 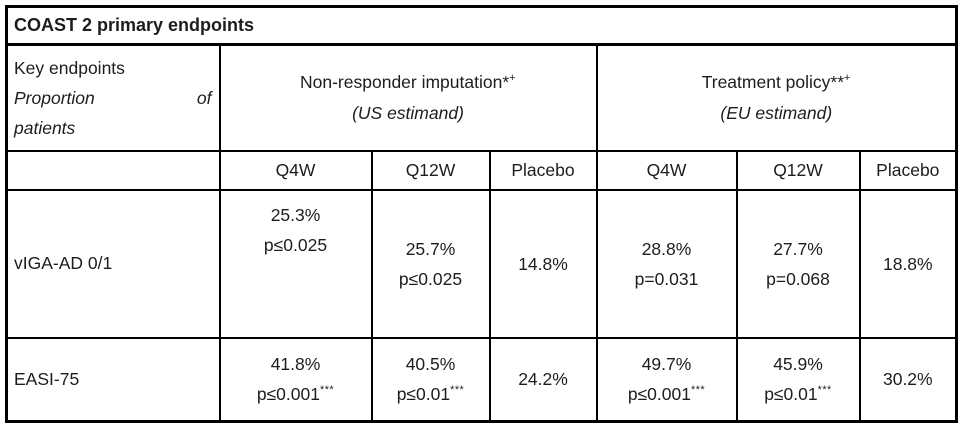 I want to click on arm-header-row: Q4W Q12W Placebo Q4W Q12W Placebo, so click(x=481, y=170).